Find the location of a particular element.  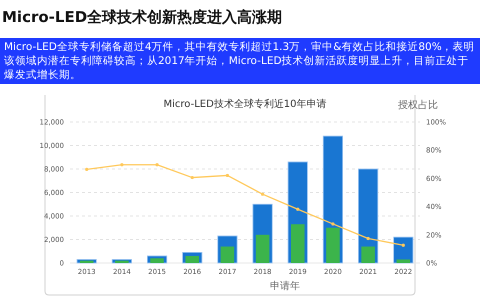

y2-axis-title: 授权占比 is located at coordinates (418, 105).